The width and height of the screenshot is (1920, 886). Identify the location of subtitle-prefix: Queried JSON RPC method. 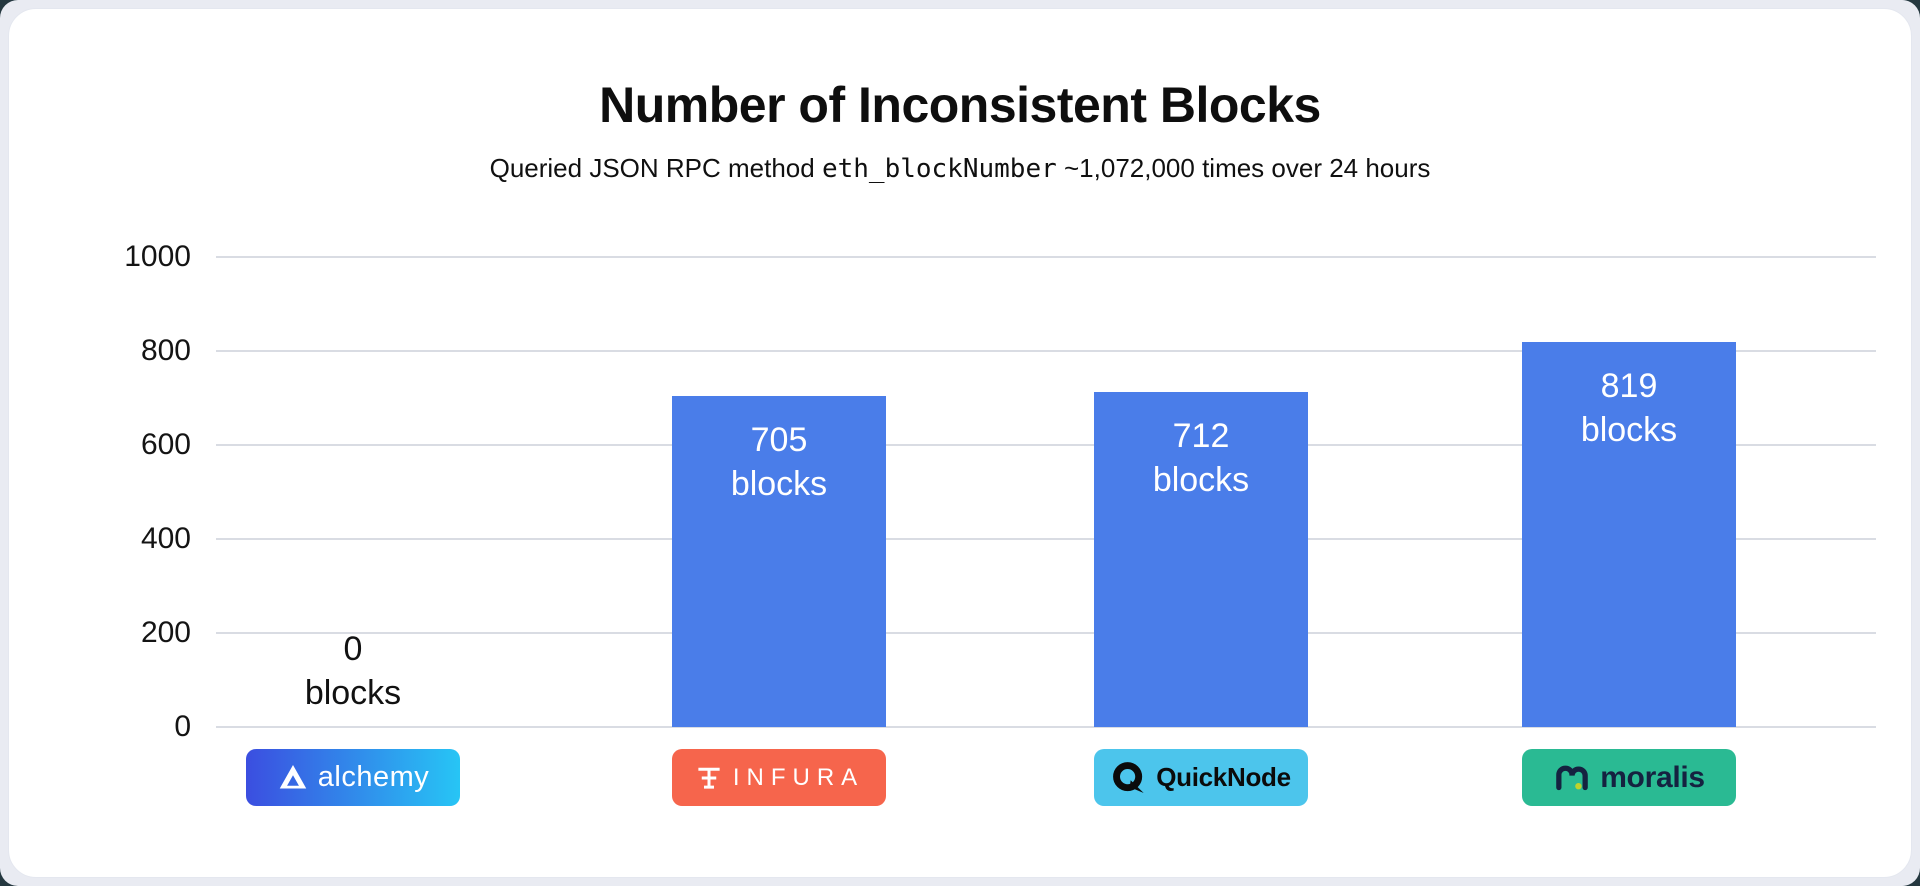
(655, 168).